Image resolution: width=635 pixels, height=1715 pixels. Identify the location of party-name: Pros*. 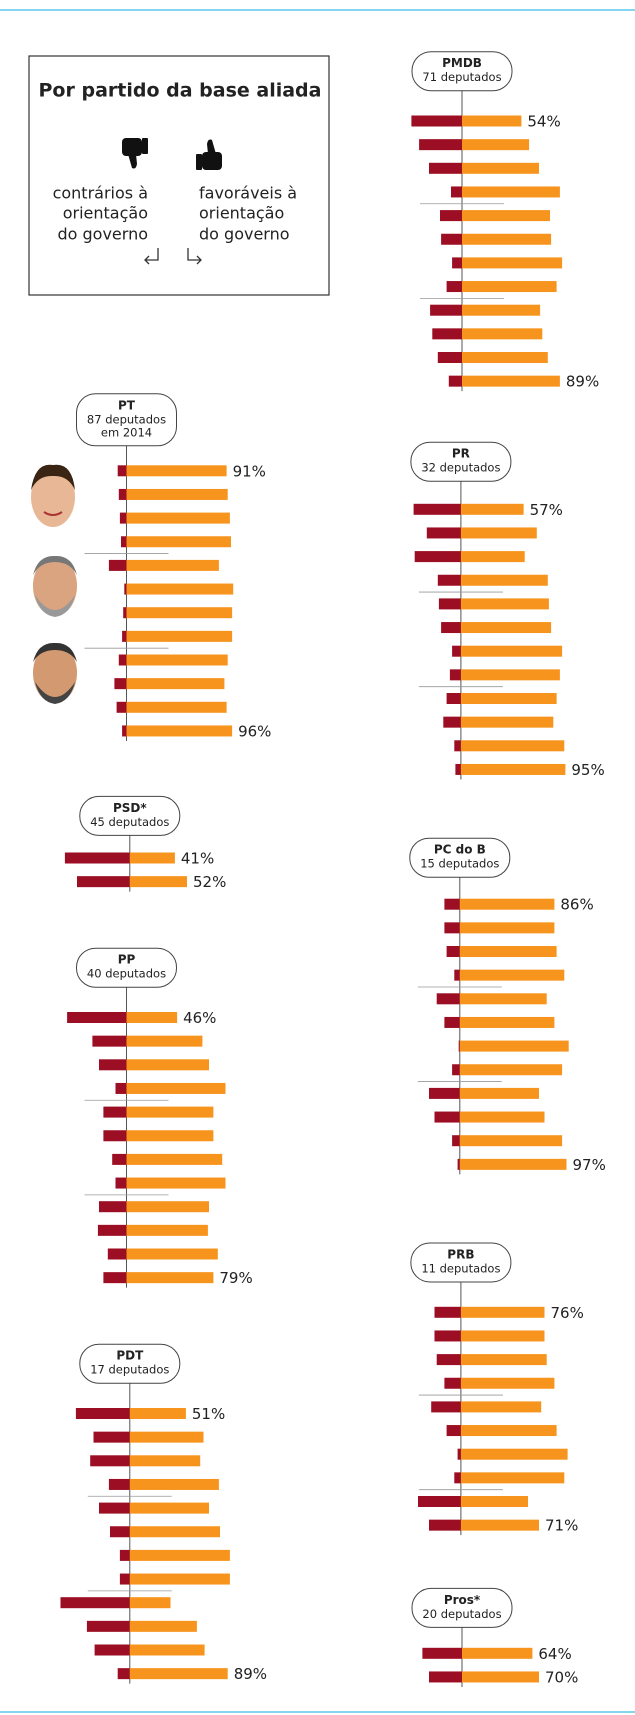
(462, 1600).